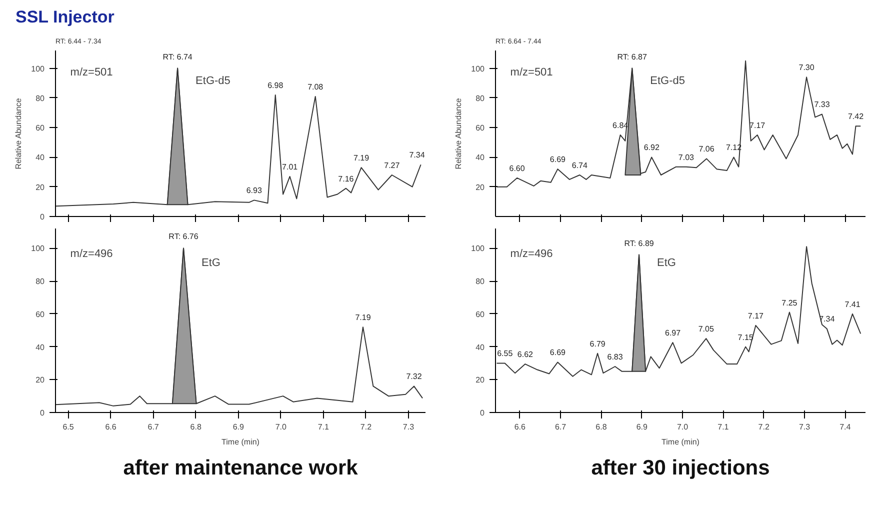 The height and width of the screenshot is (513, 892). What do you see at coordinates (525, 355) in the screenshot?
I see `annotation: 6.62` at bounding box center [525, 355].